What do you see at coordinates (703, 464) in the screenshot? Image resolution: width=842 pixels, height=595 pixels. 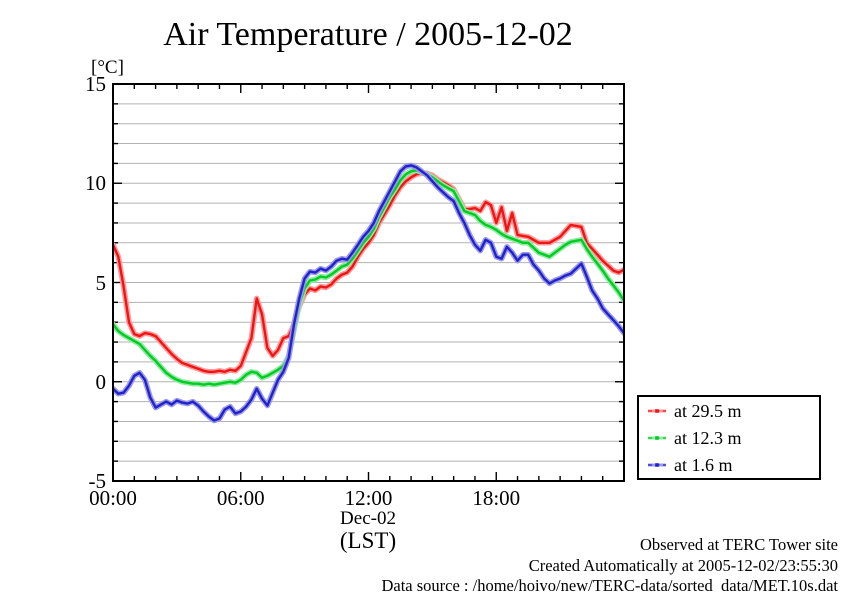 I see `legend-entry-label: at 1.6 m` at bounding box center [703, 464].